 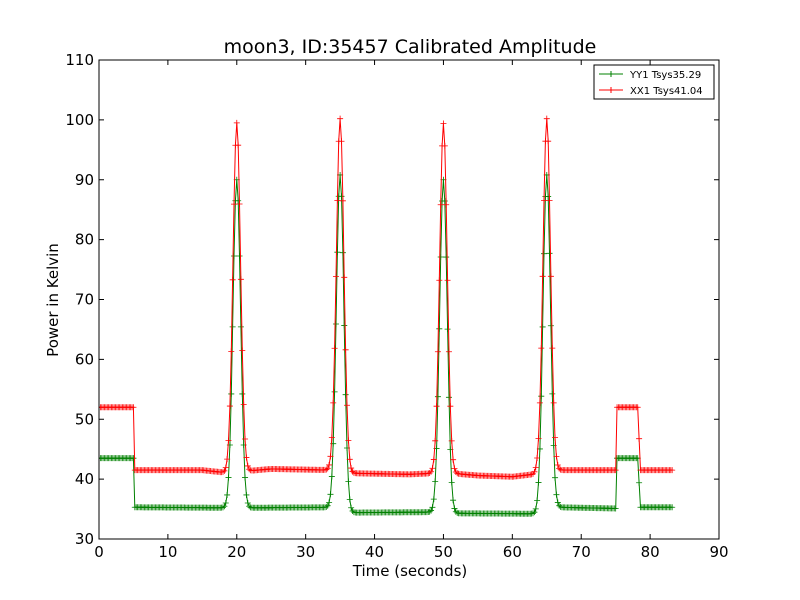 I want to click on x-tick-label: 90, so click(x=718, y=552).